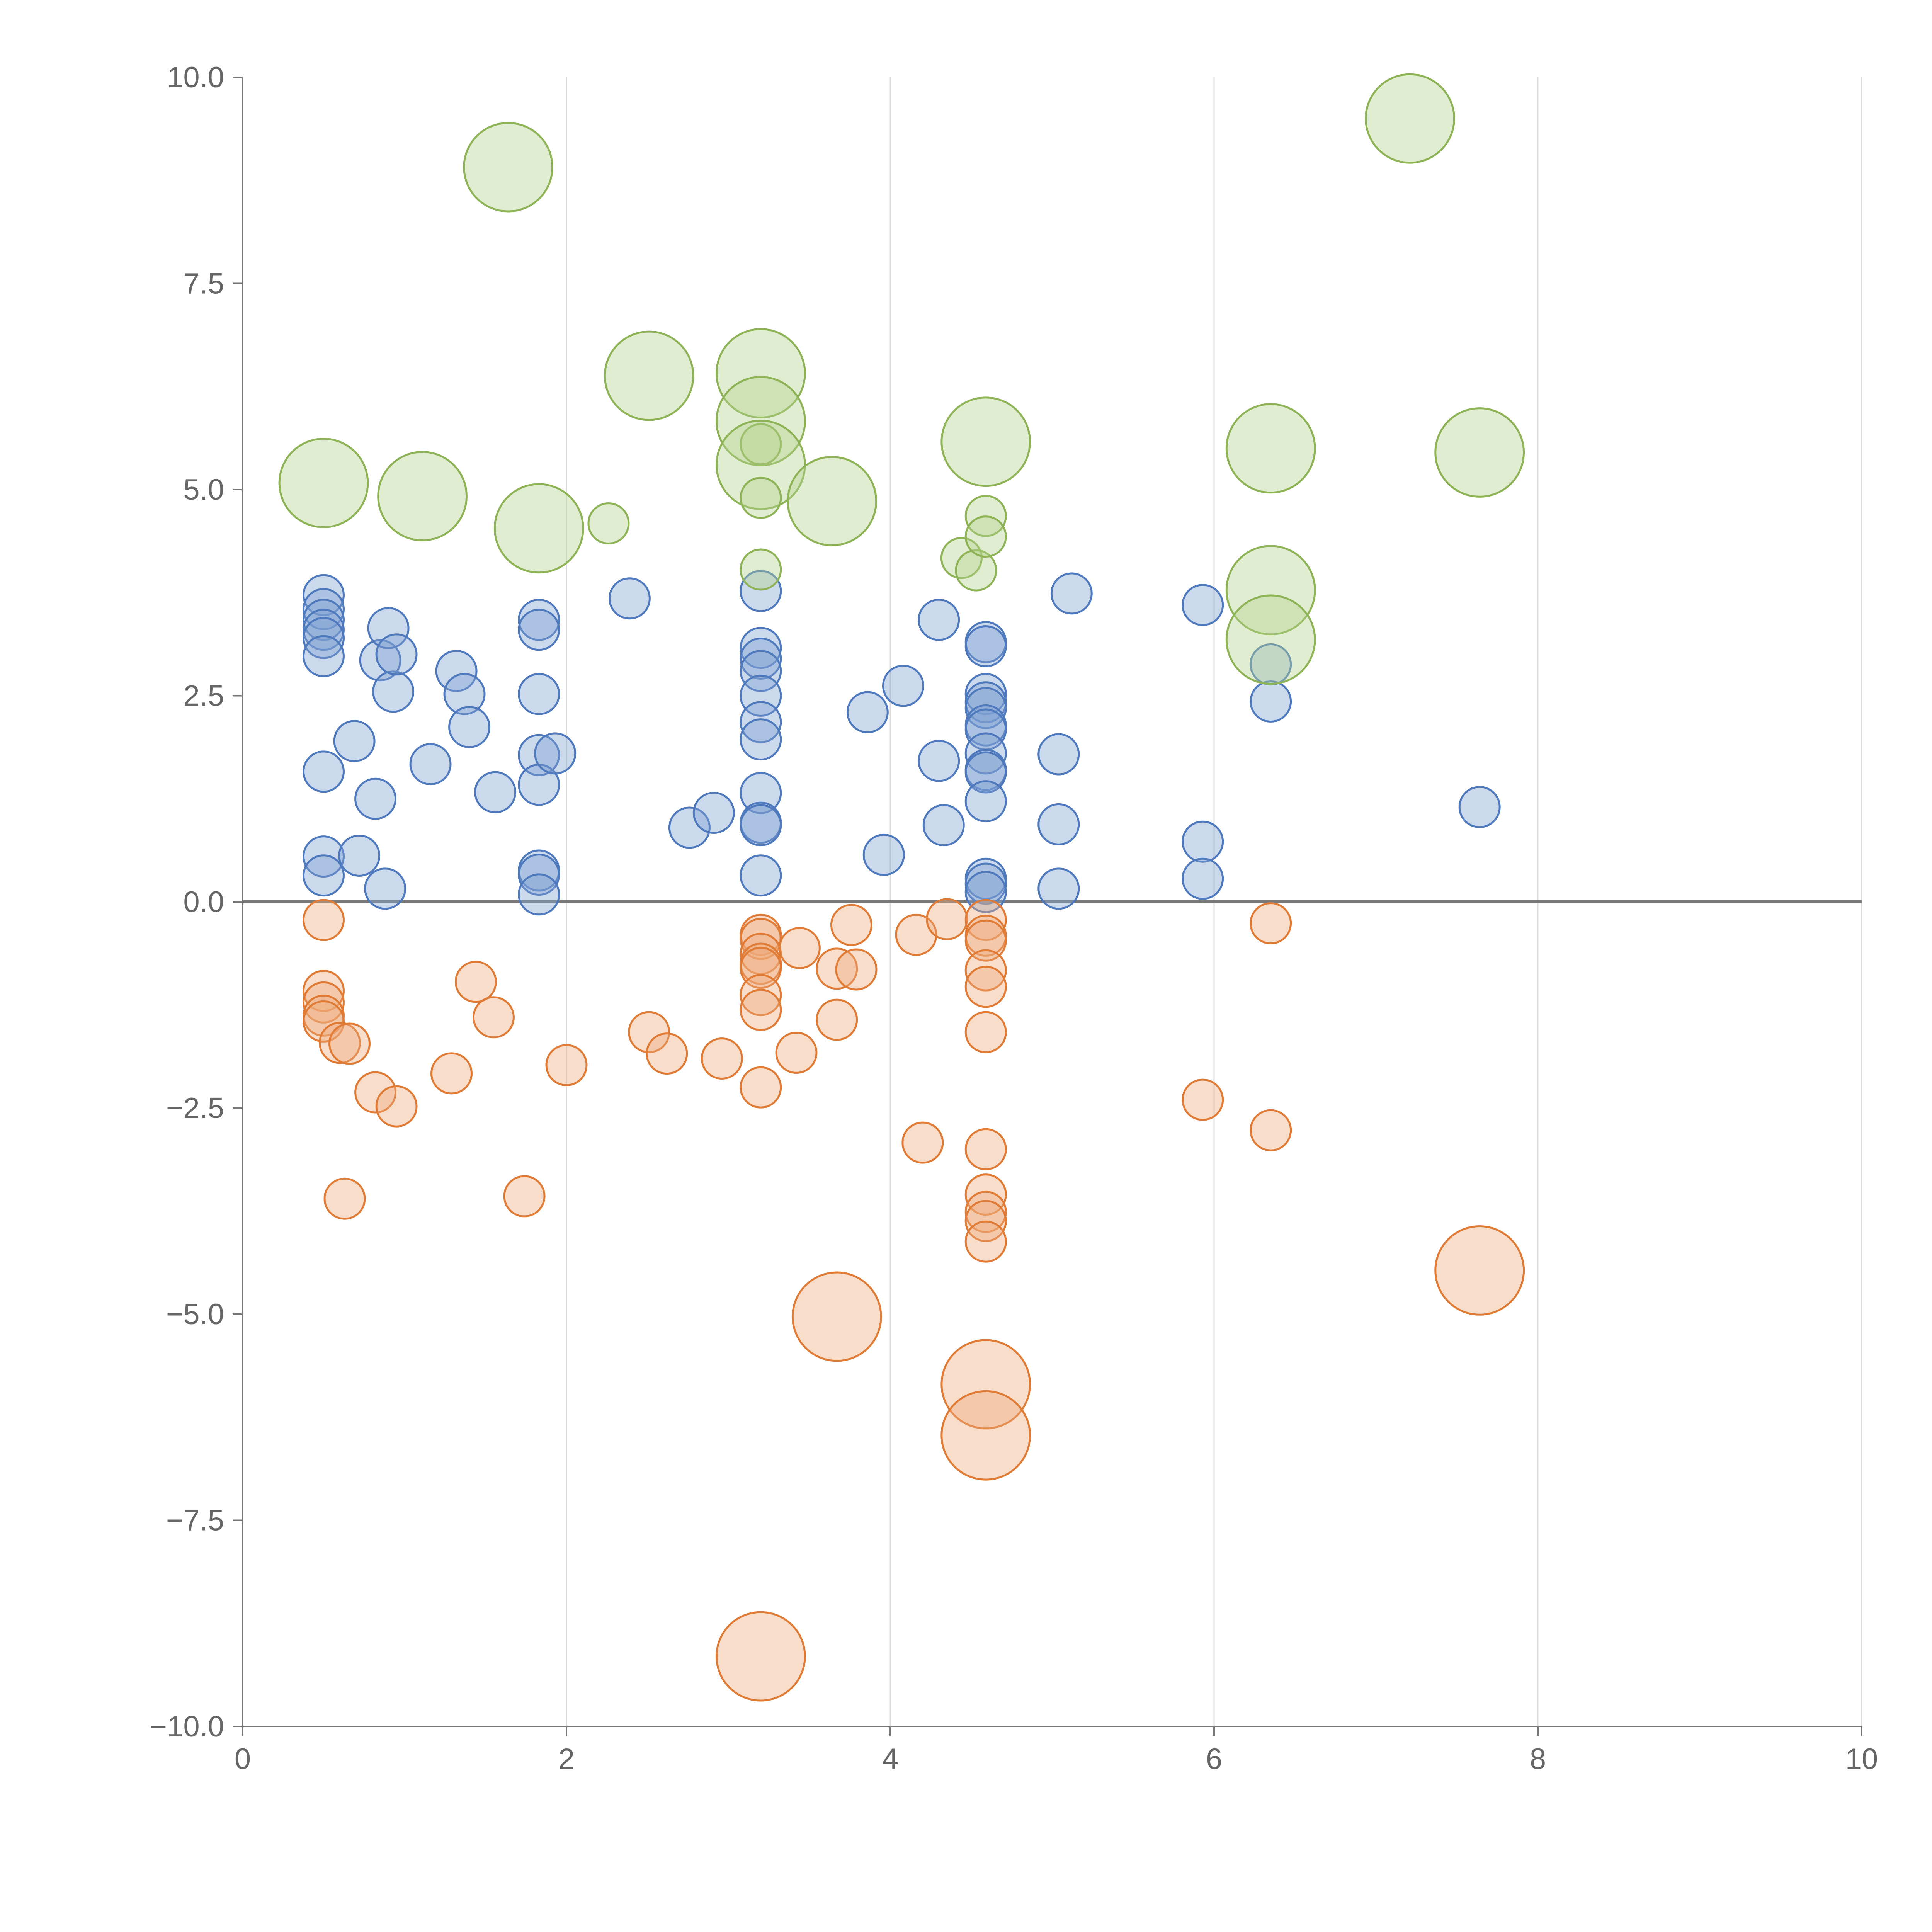 The height and width of the screenshot is (1932, 1932). Describe the element at coordinates (902, 743) in the screenshot. I see `series-blue` at that location.